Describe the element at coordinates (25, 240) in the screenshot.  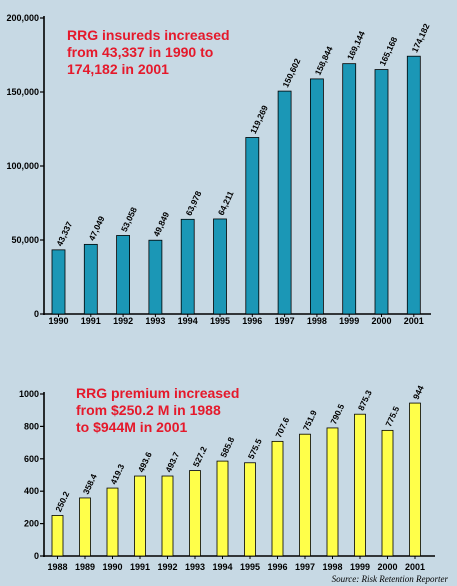
I see `y-tick-label: 50,000` at that location.